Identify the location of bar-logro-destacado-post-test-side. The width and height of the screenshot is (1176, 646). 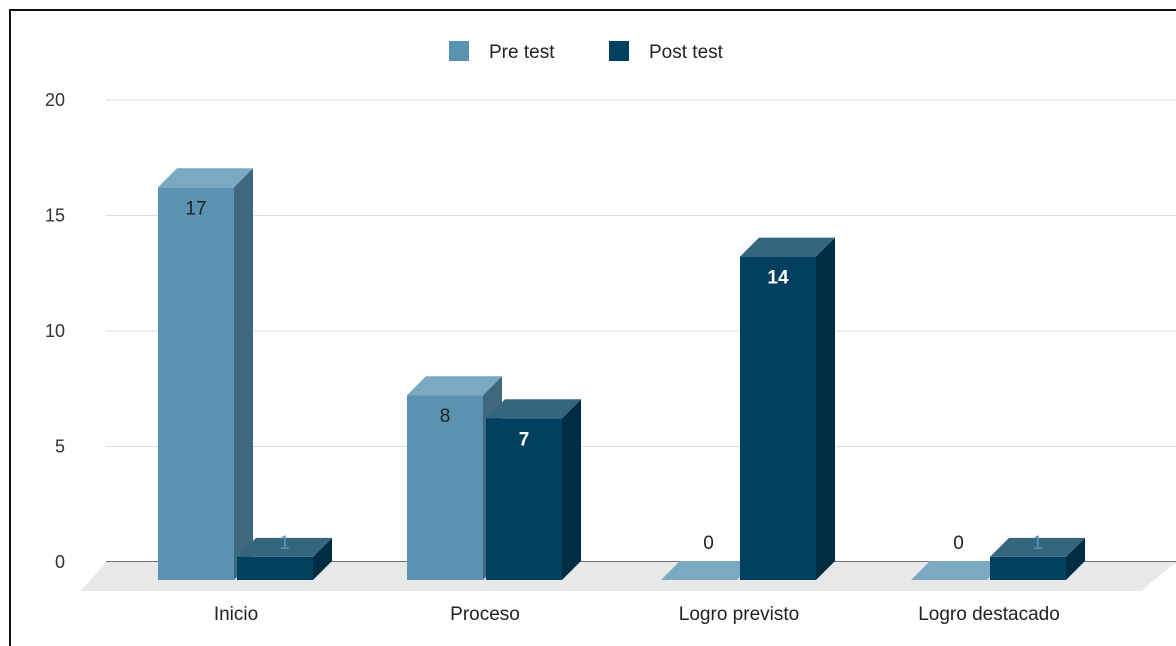
(1075, 558).